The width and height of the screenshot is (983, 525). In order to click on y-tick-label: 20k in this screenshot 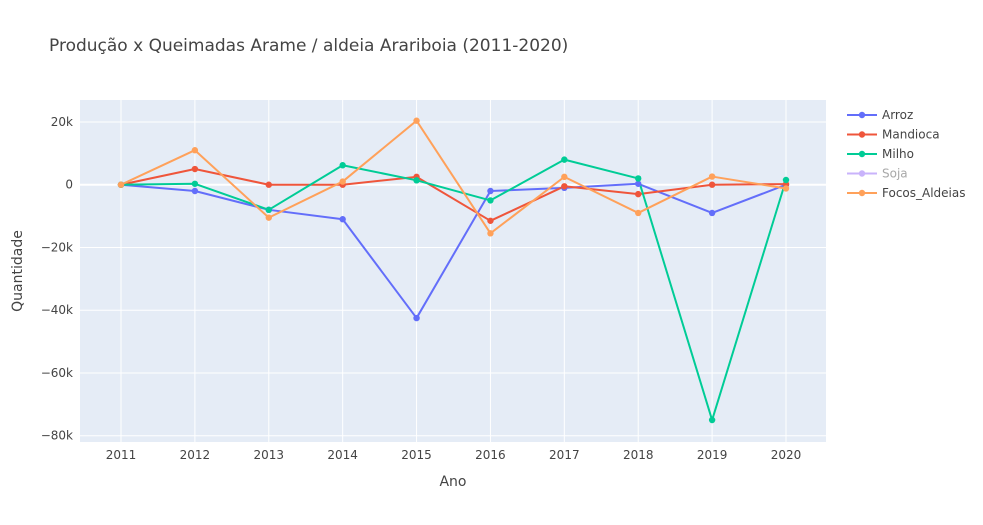, I will do `click(62, 122)`.